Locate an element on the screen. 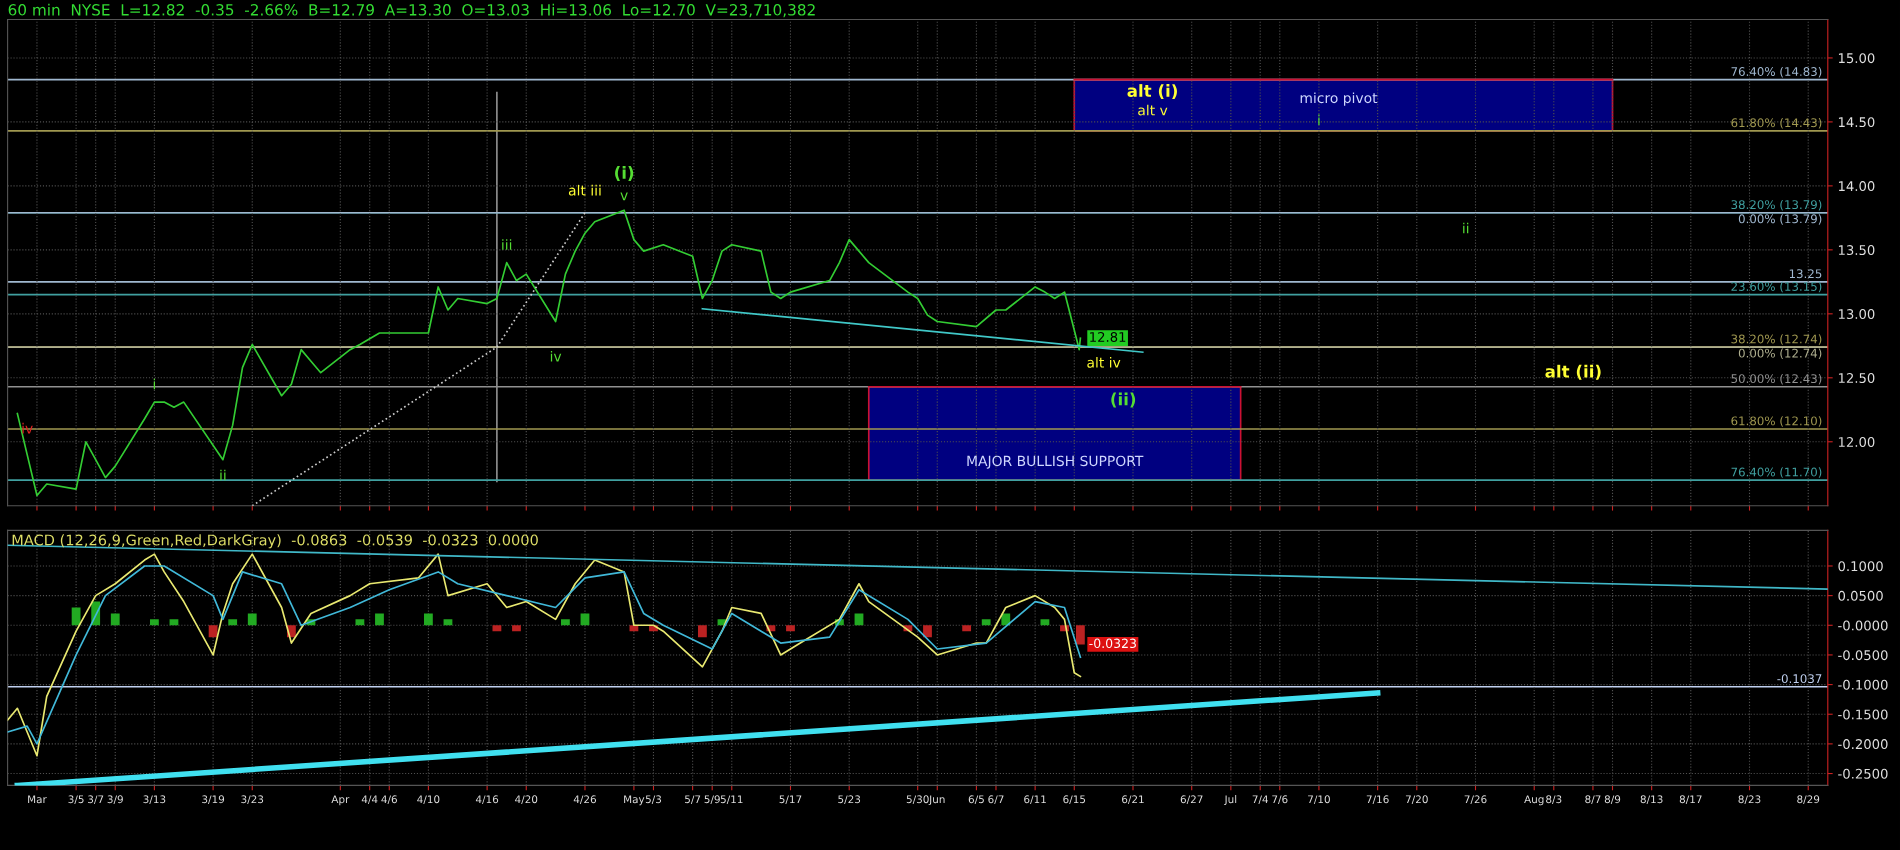 Image resolution: width=1900 pixels, height=850 pixels. annotation: -0.0323 is located at coordinates (1112, 643).